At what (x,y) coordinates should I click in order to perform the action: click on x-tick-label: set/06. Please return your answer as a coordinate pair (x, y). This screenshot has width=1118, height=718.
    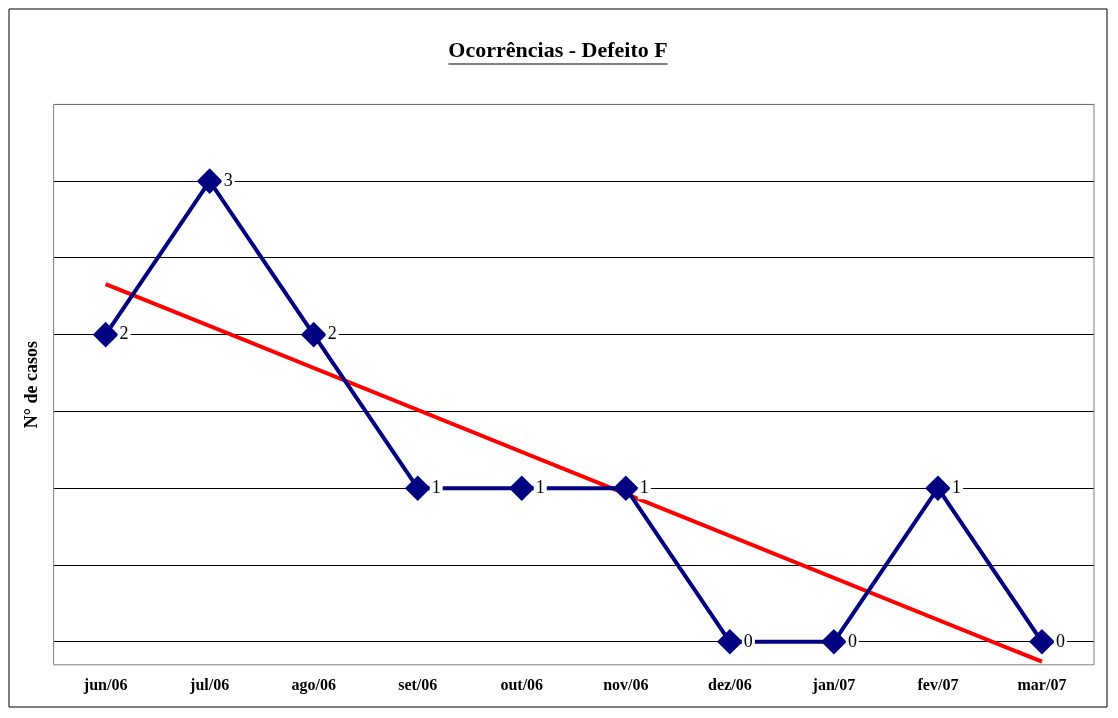
    Looking at the image, I should click on (418, 684).